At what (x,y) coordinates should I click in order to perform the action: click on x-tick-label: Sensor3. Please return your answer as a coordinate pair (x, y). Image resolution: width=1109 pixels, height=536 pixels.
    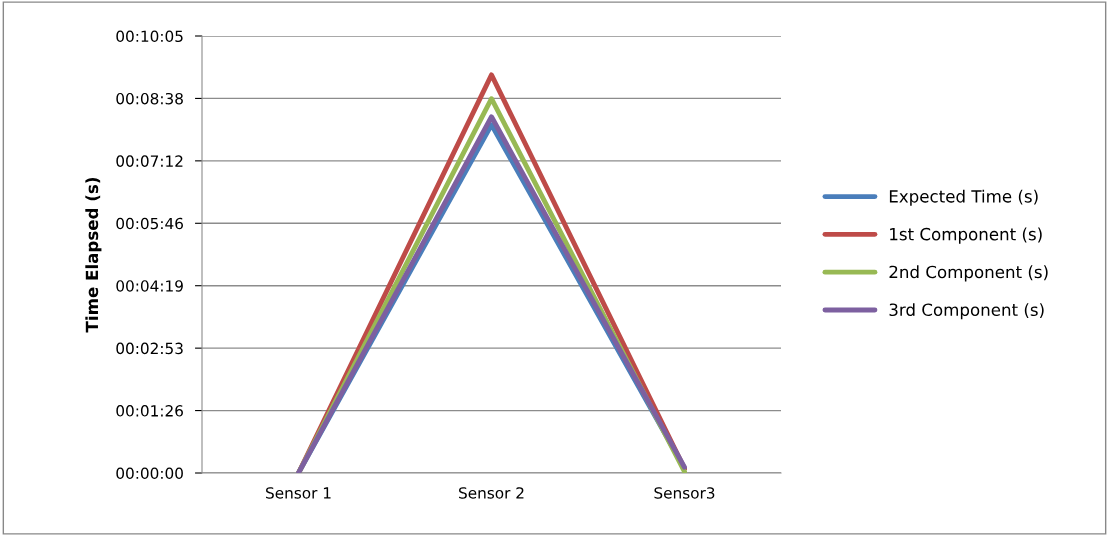
    Looking at the image, I should click on (684, 493).